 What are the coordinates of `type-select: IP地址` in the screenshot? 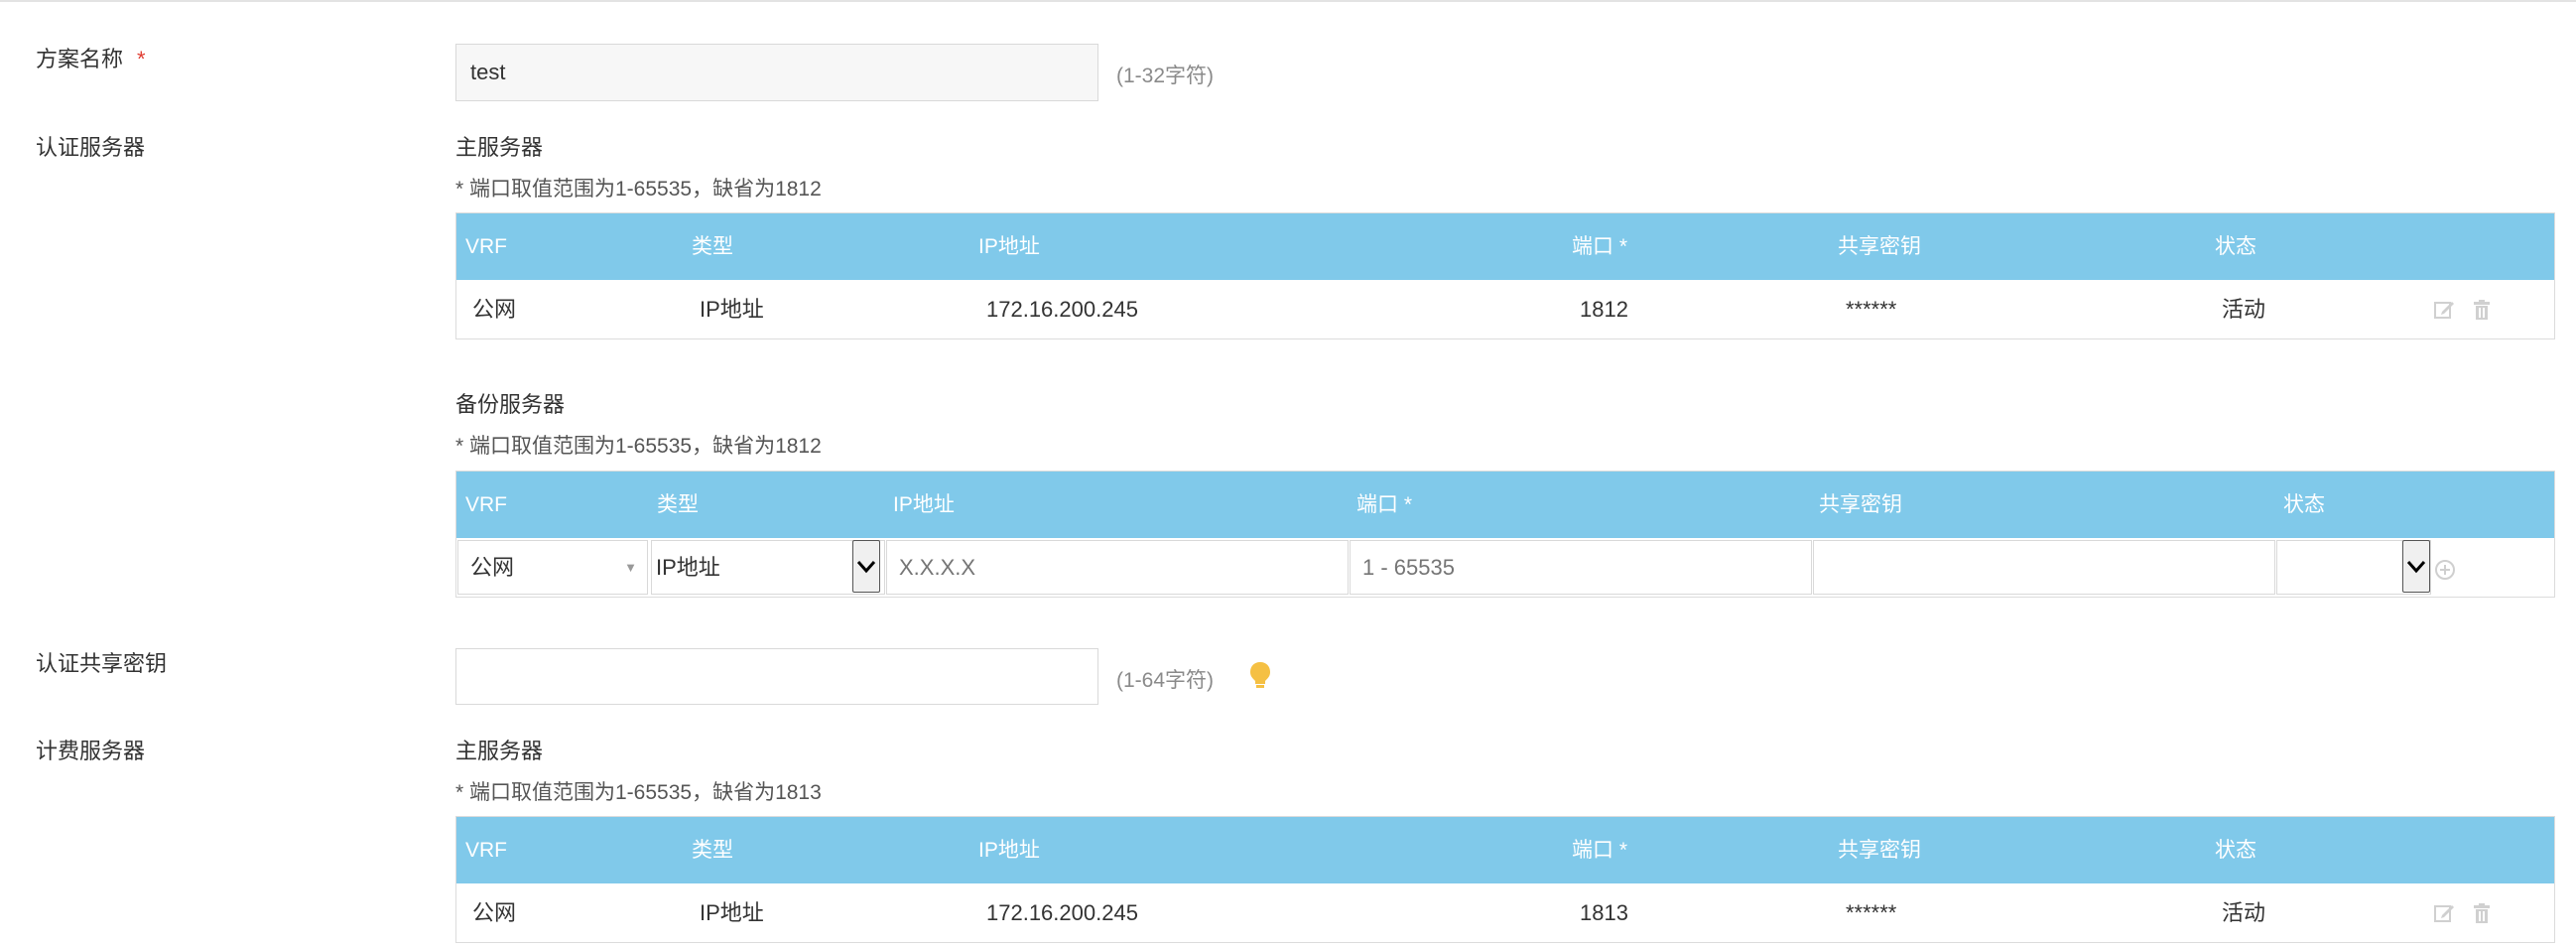 It's located at (768, 567).